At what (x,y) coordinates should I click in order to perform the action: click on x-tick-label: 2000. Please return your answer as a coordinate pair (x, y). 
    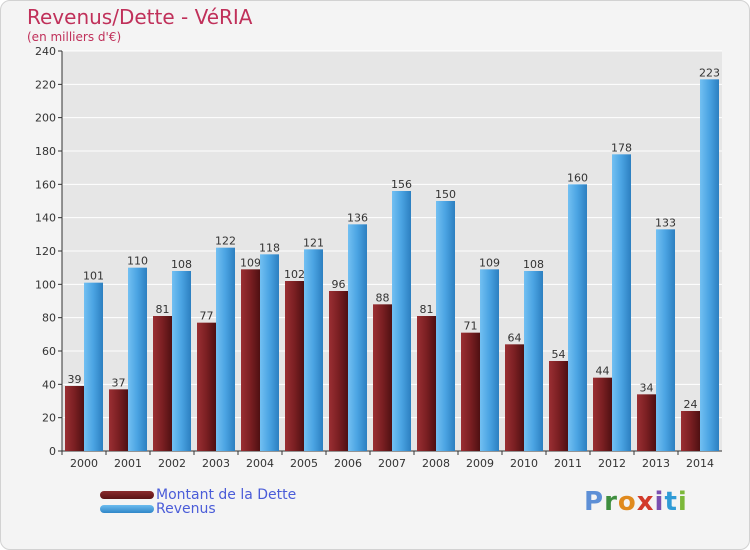
    Looking at the image, I should click on (84, 463).